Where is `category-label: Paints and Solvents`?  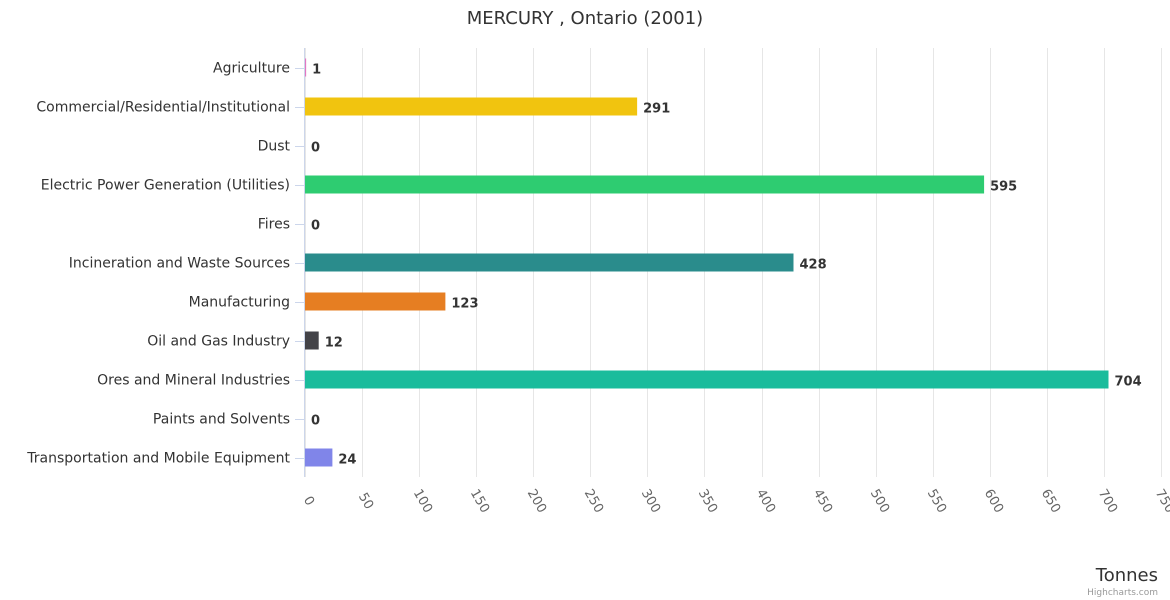
category-label: Paints and Solvents is located at coordinates (221, 420).